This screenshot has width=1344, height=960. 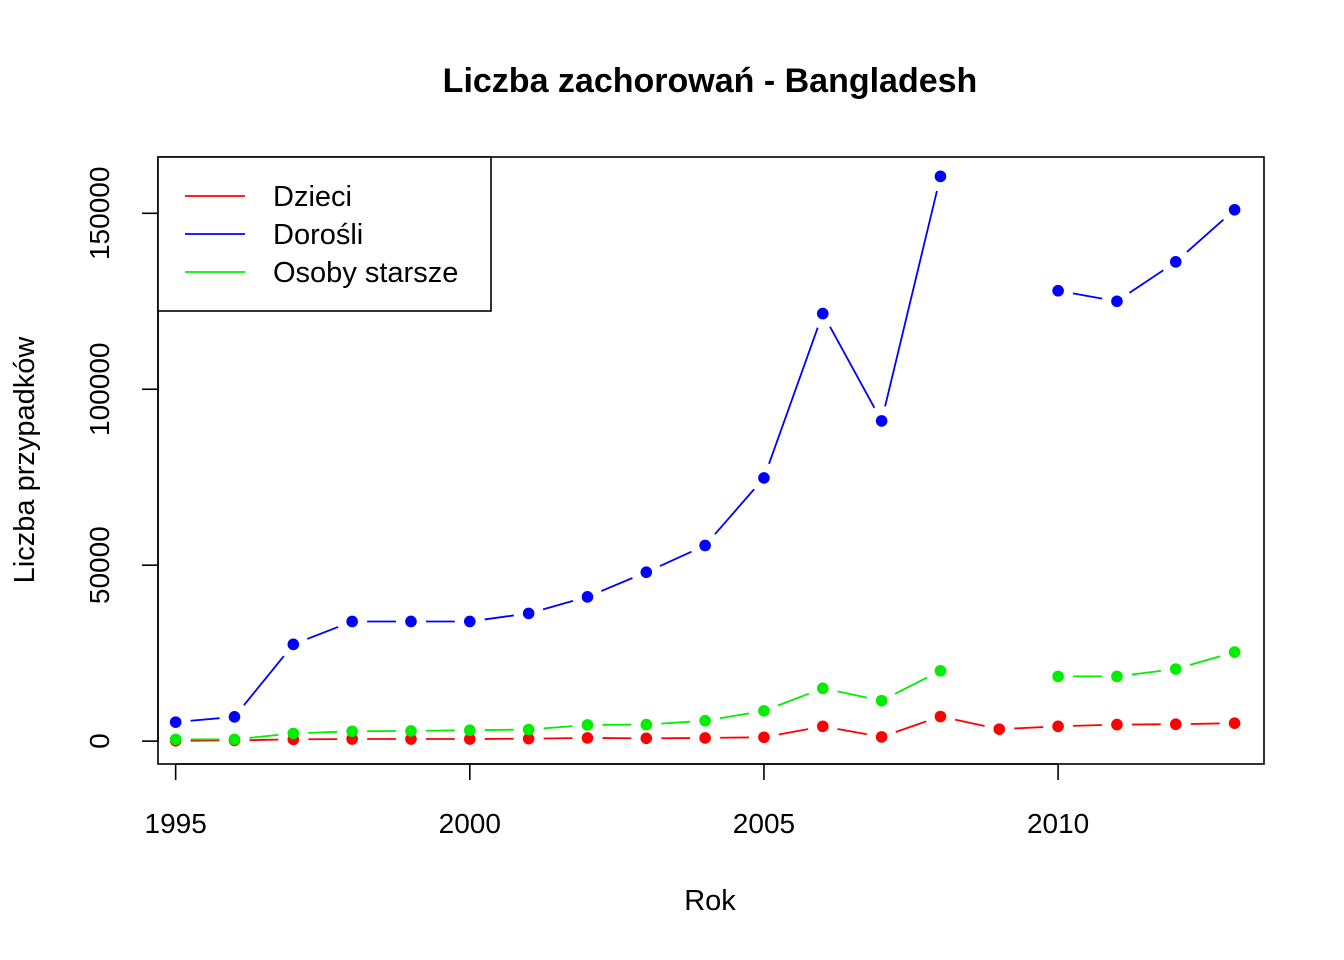 I want to click on legend-label-3: Osoby starsze, so click(x=365, y=273).